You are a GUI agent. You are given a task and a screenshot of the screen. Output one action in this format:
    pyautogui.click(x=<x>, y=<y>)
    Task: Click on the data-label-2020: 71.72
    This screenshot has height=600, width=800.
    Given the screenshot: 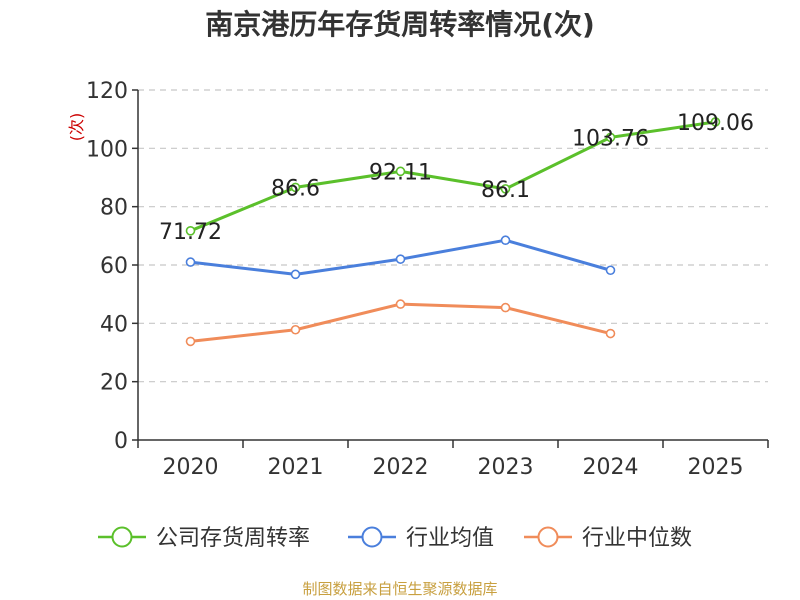 What is the action you would take?
    pyautogui.click(x=190, y=232)
    